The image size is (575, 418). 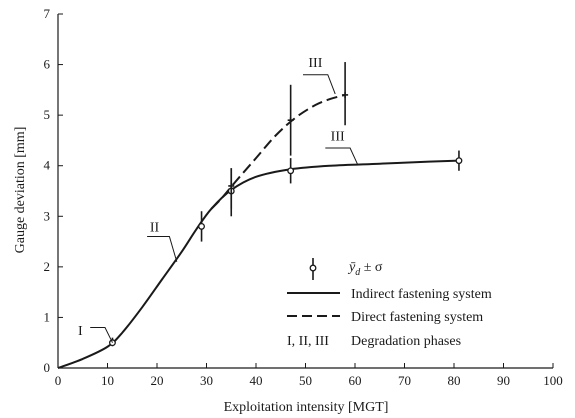 What do you see at coordinates (155, 227) in the screenshot?
I see `phase-label: II` at bounding box center [155, 227].